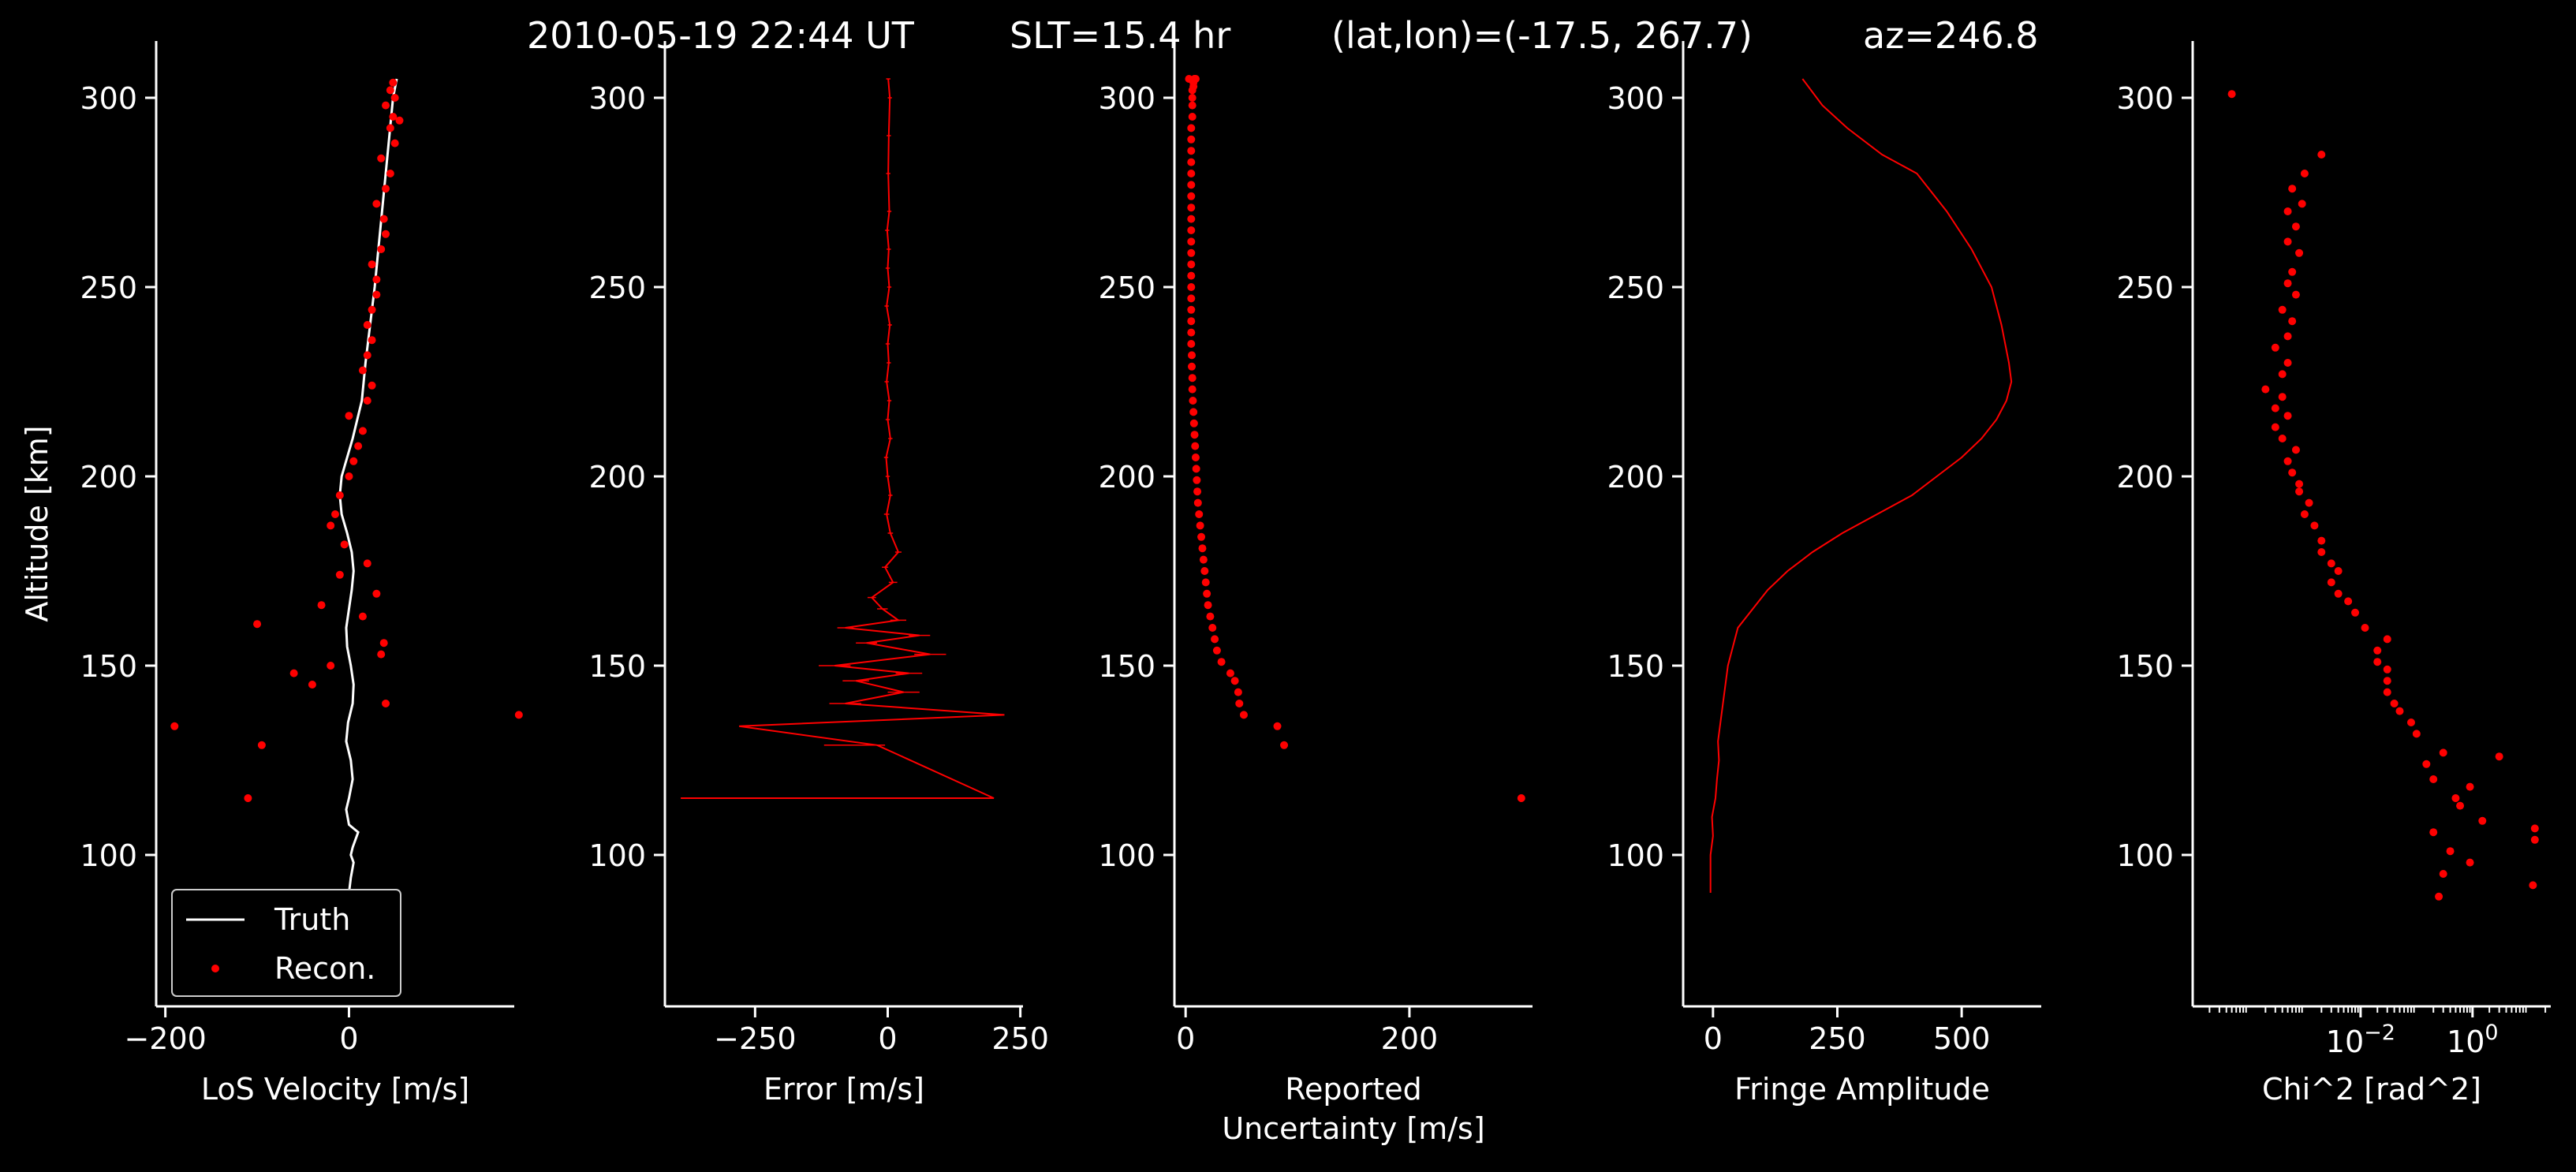  Describe the element at coordinates (1635, 288) in the screenshot. I see `y-tick-label: 250` at that location.